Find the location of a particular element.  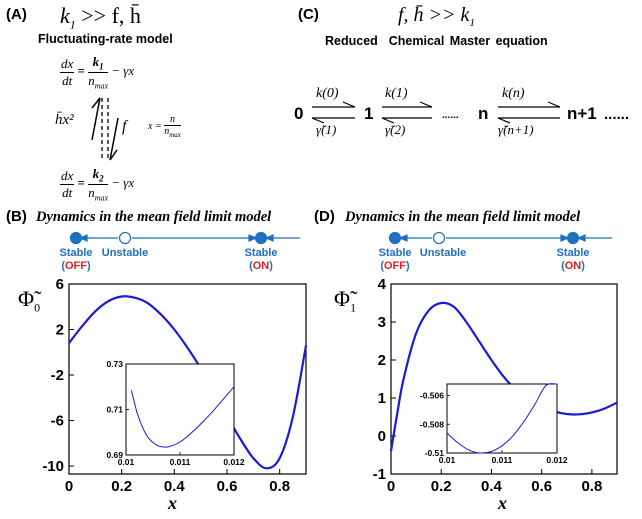

panel-d-ytick-label: -1 is located at coordinates (379, 474).